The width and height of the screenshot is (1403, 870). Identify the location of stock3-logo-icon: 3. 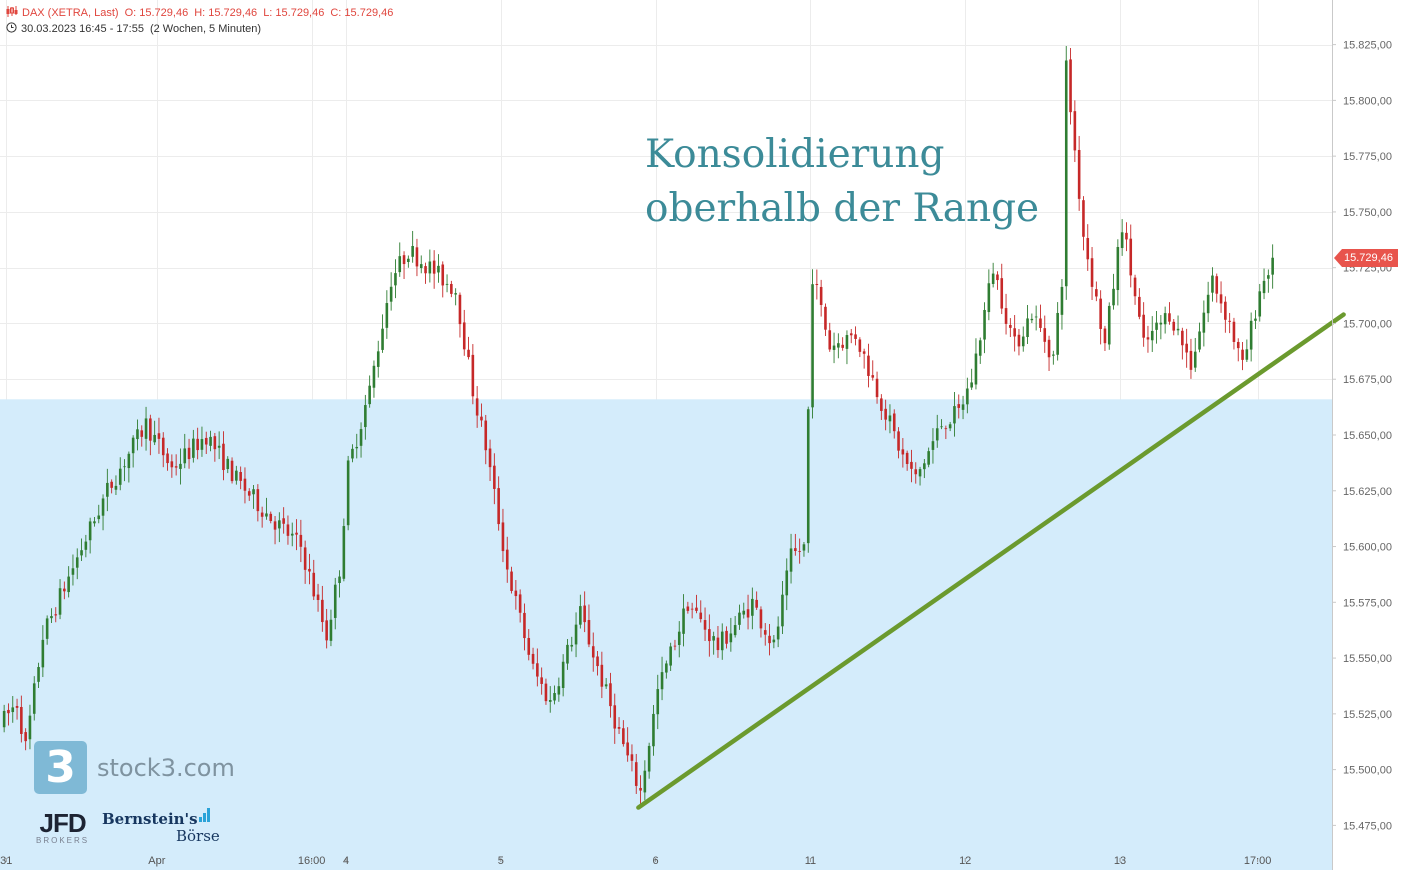
(60, 767).